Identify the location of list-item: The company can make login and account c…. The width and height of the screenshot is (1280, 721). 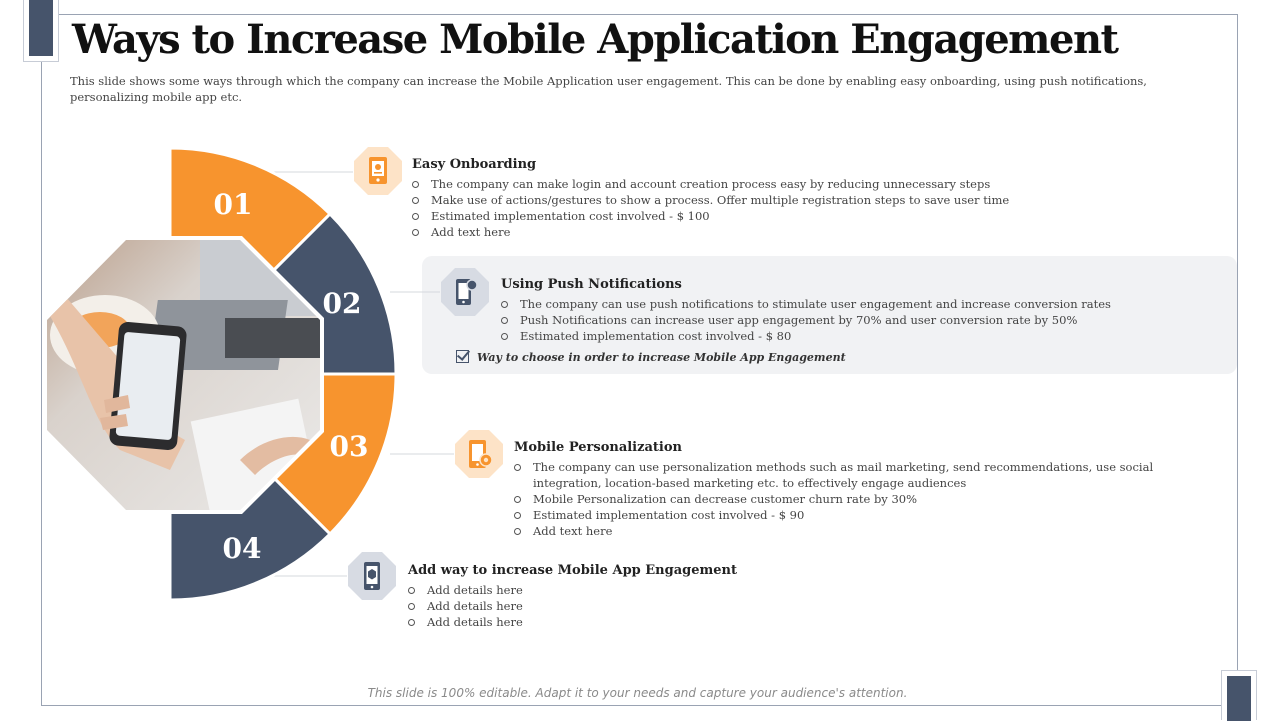
(812, 184).